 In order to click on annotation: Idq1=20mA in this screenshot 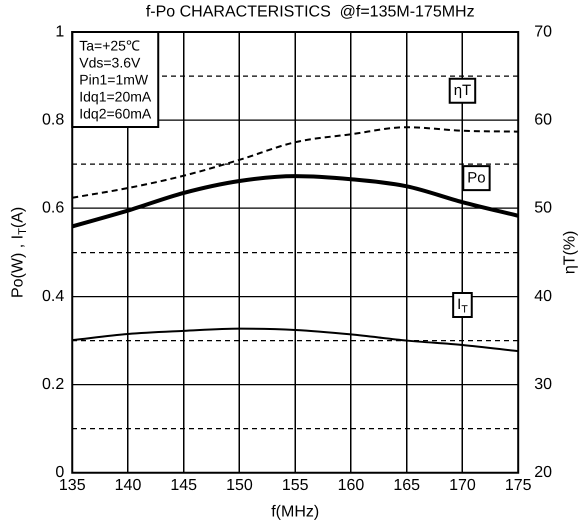, I will do `click(115, 96)`.